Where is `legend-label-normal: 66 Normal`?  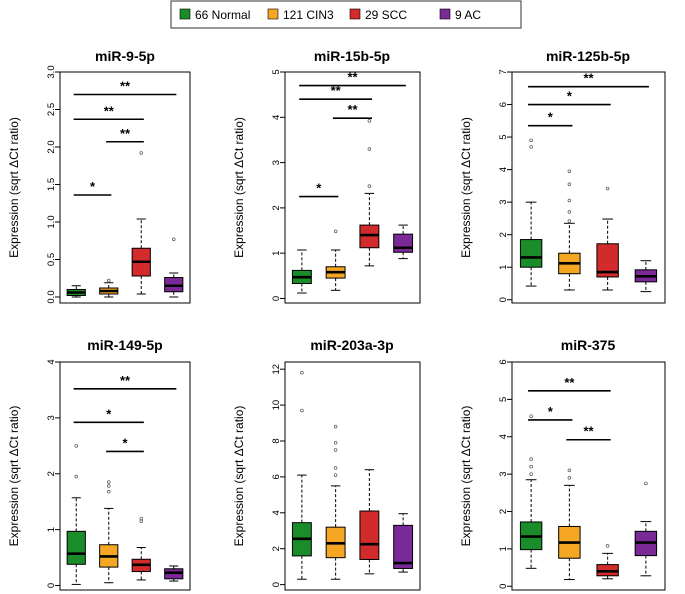 legend-label-normal: 66 Normal is located at coordinates (222, 15).